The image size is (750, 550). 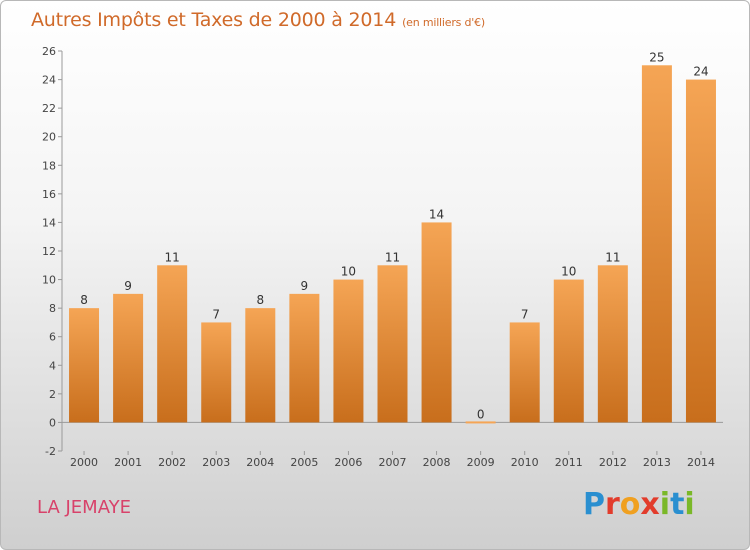 What do you see at coordinates (52, 365) in the screenshot?
I see `y-tick-label: 4` at bounding box center [52, 365].